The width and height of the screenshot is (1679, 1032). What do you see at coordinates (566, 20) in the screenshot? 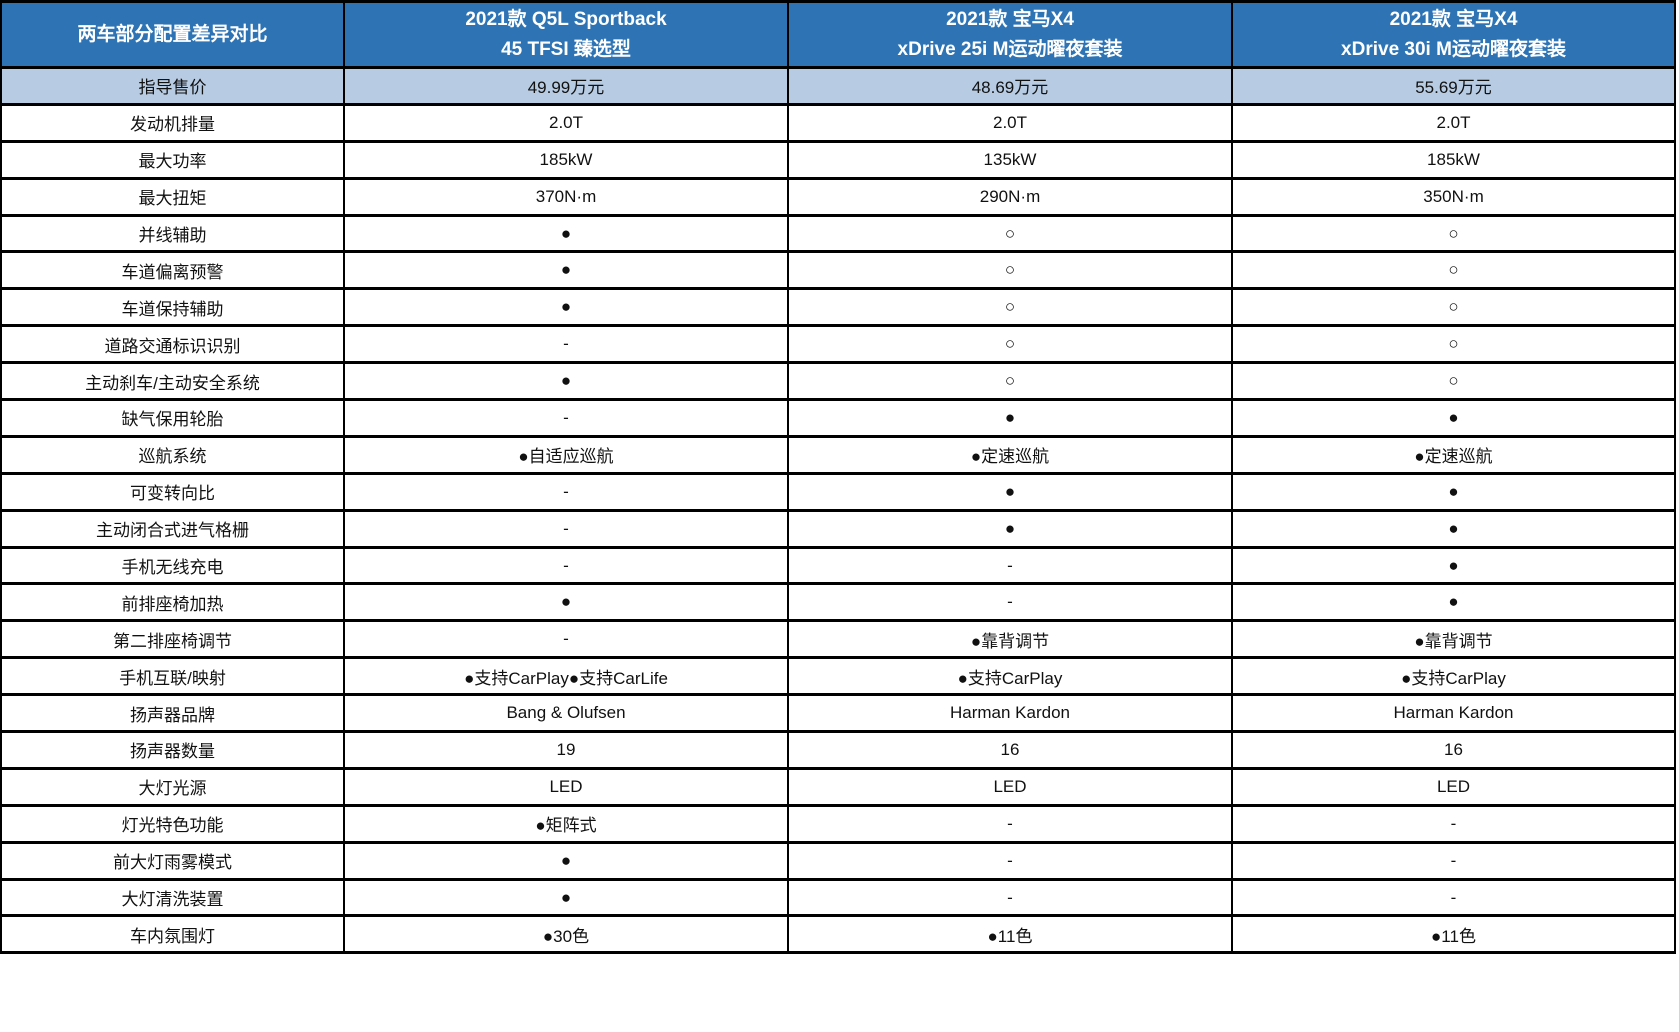
I see `car-name-line1: 2021款 Q5L Sportback` at bounding box center [566, 20].